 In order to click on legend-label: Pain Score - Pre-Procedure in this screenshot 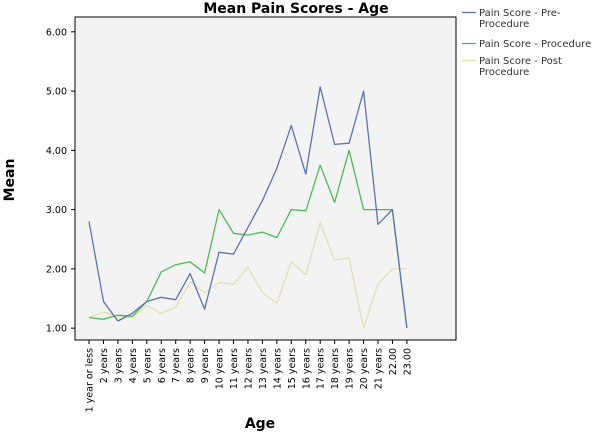, I will do `click(520, 19)`.